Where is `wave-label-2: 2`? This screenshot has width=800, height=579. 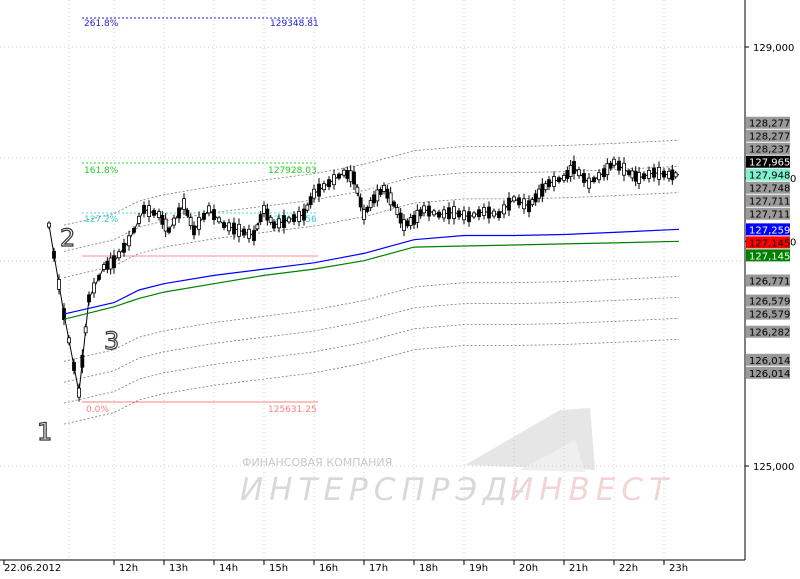 wave-label-2: 2 is located at coordinates (67, 238).